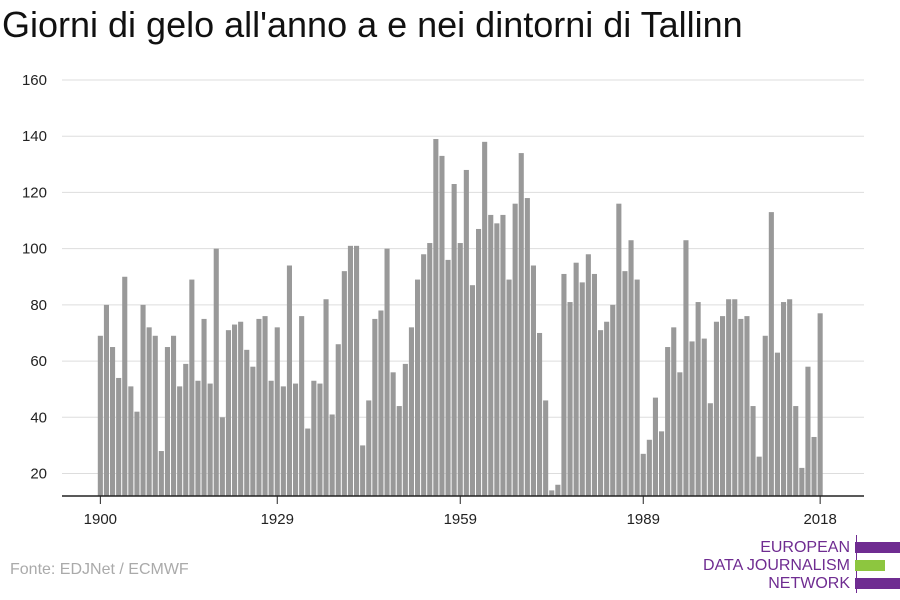 The width and height of the screenshot is (900, 600). Describe the element at coordinates (454, 340) in the screenshot. I see `bar-1958` at that location.